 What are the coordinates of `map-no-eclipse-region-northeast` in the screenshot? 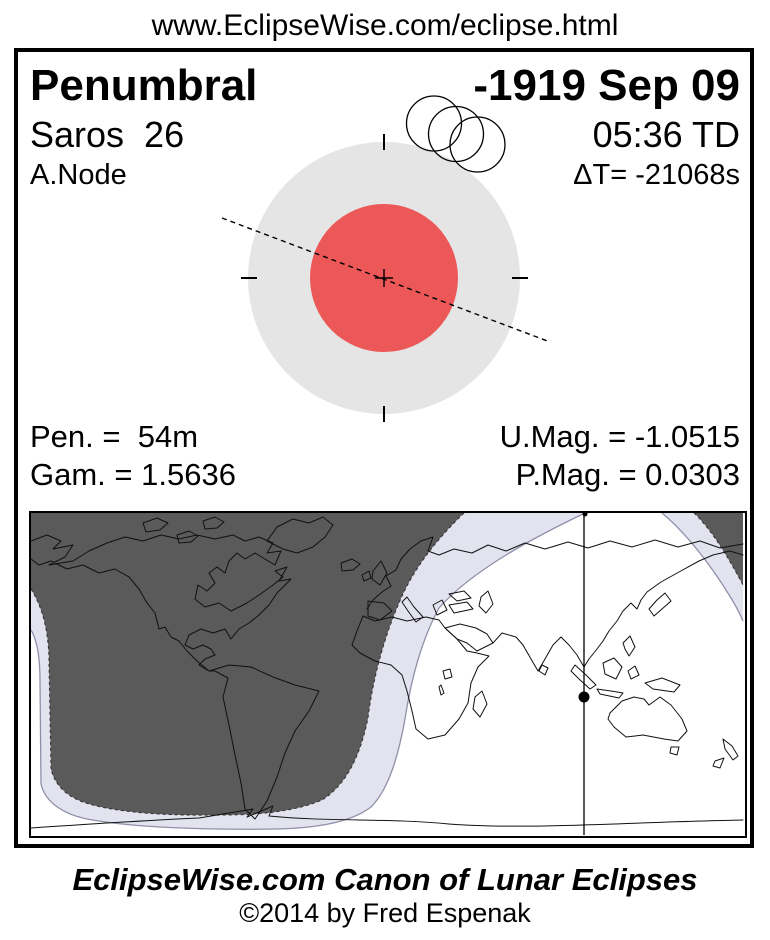 It's located at (718, 549).